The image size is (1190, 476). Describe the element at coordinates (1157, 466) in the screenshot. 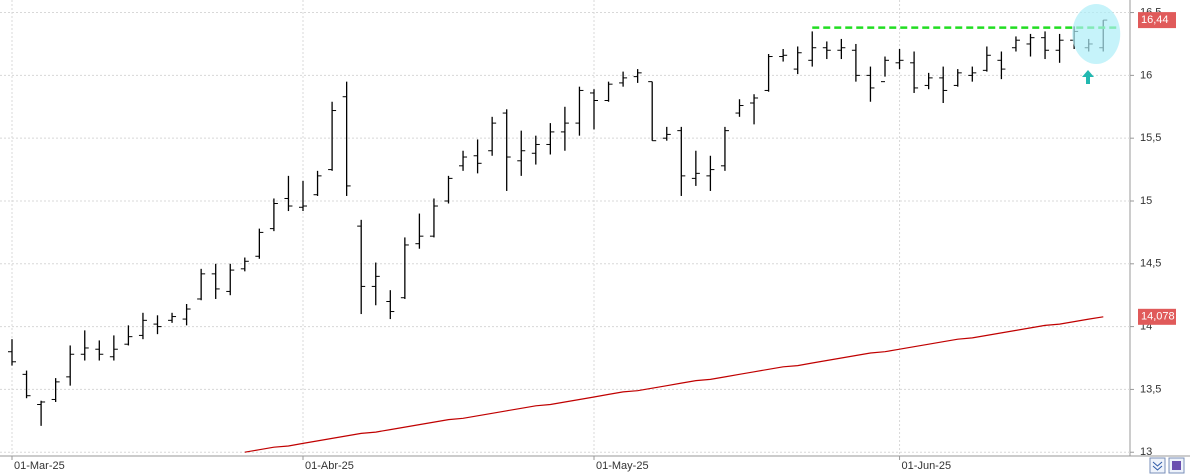

I see `collapse-icon` at that location.